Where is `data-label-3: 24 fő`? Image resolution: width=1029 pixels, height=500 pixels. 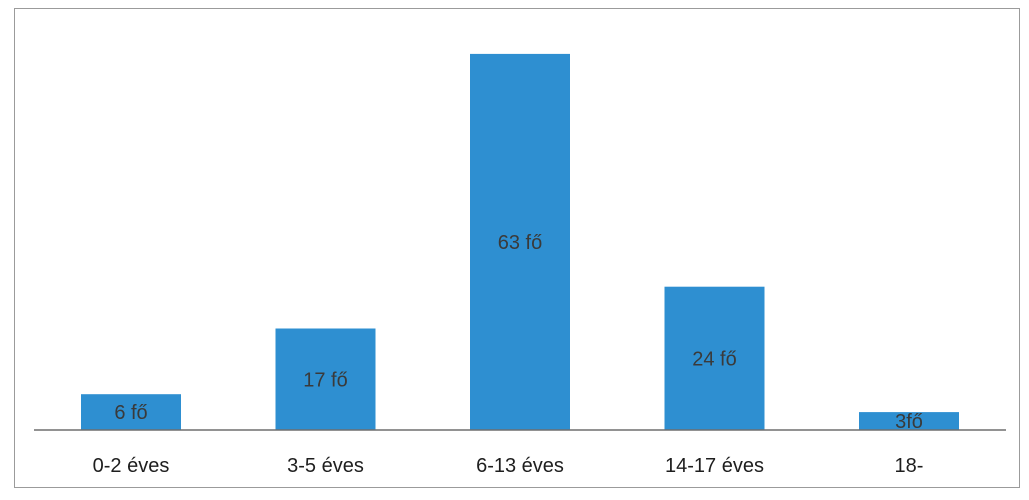 data-label-3: 24 fő is located at coordinates (714, 359).